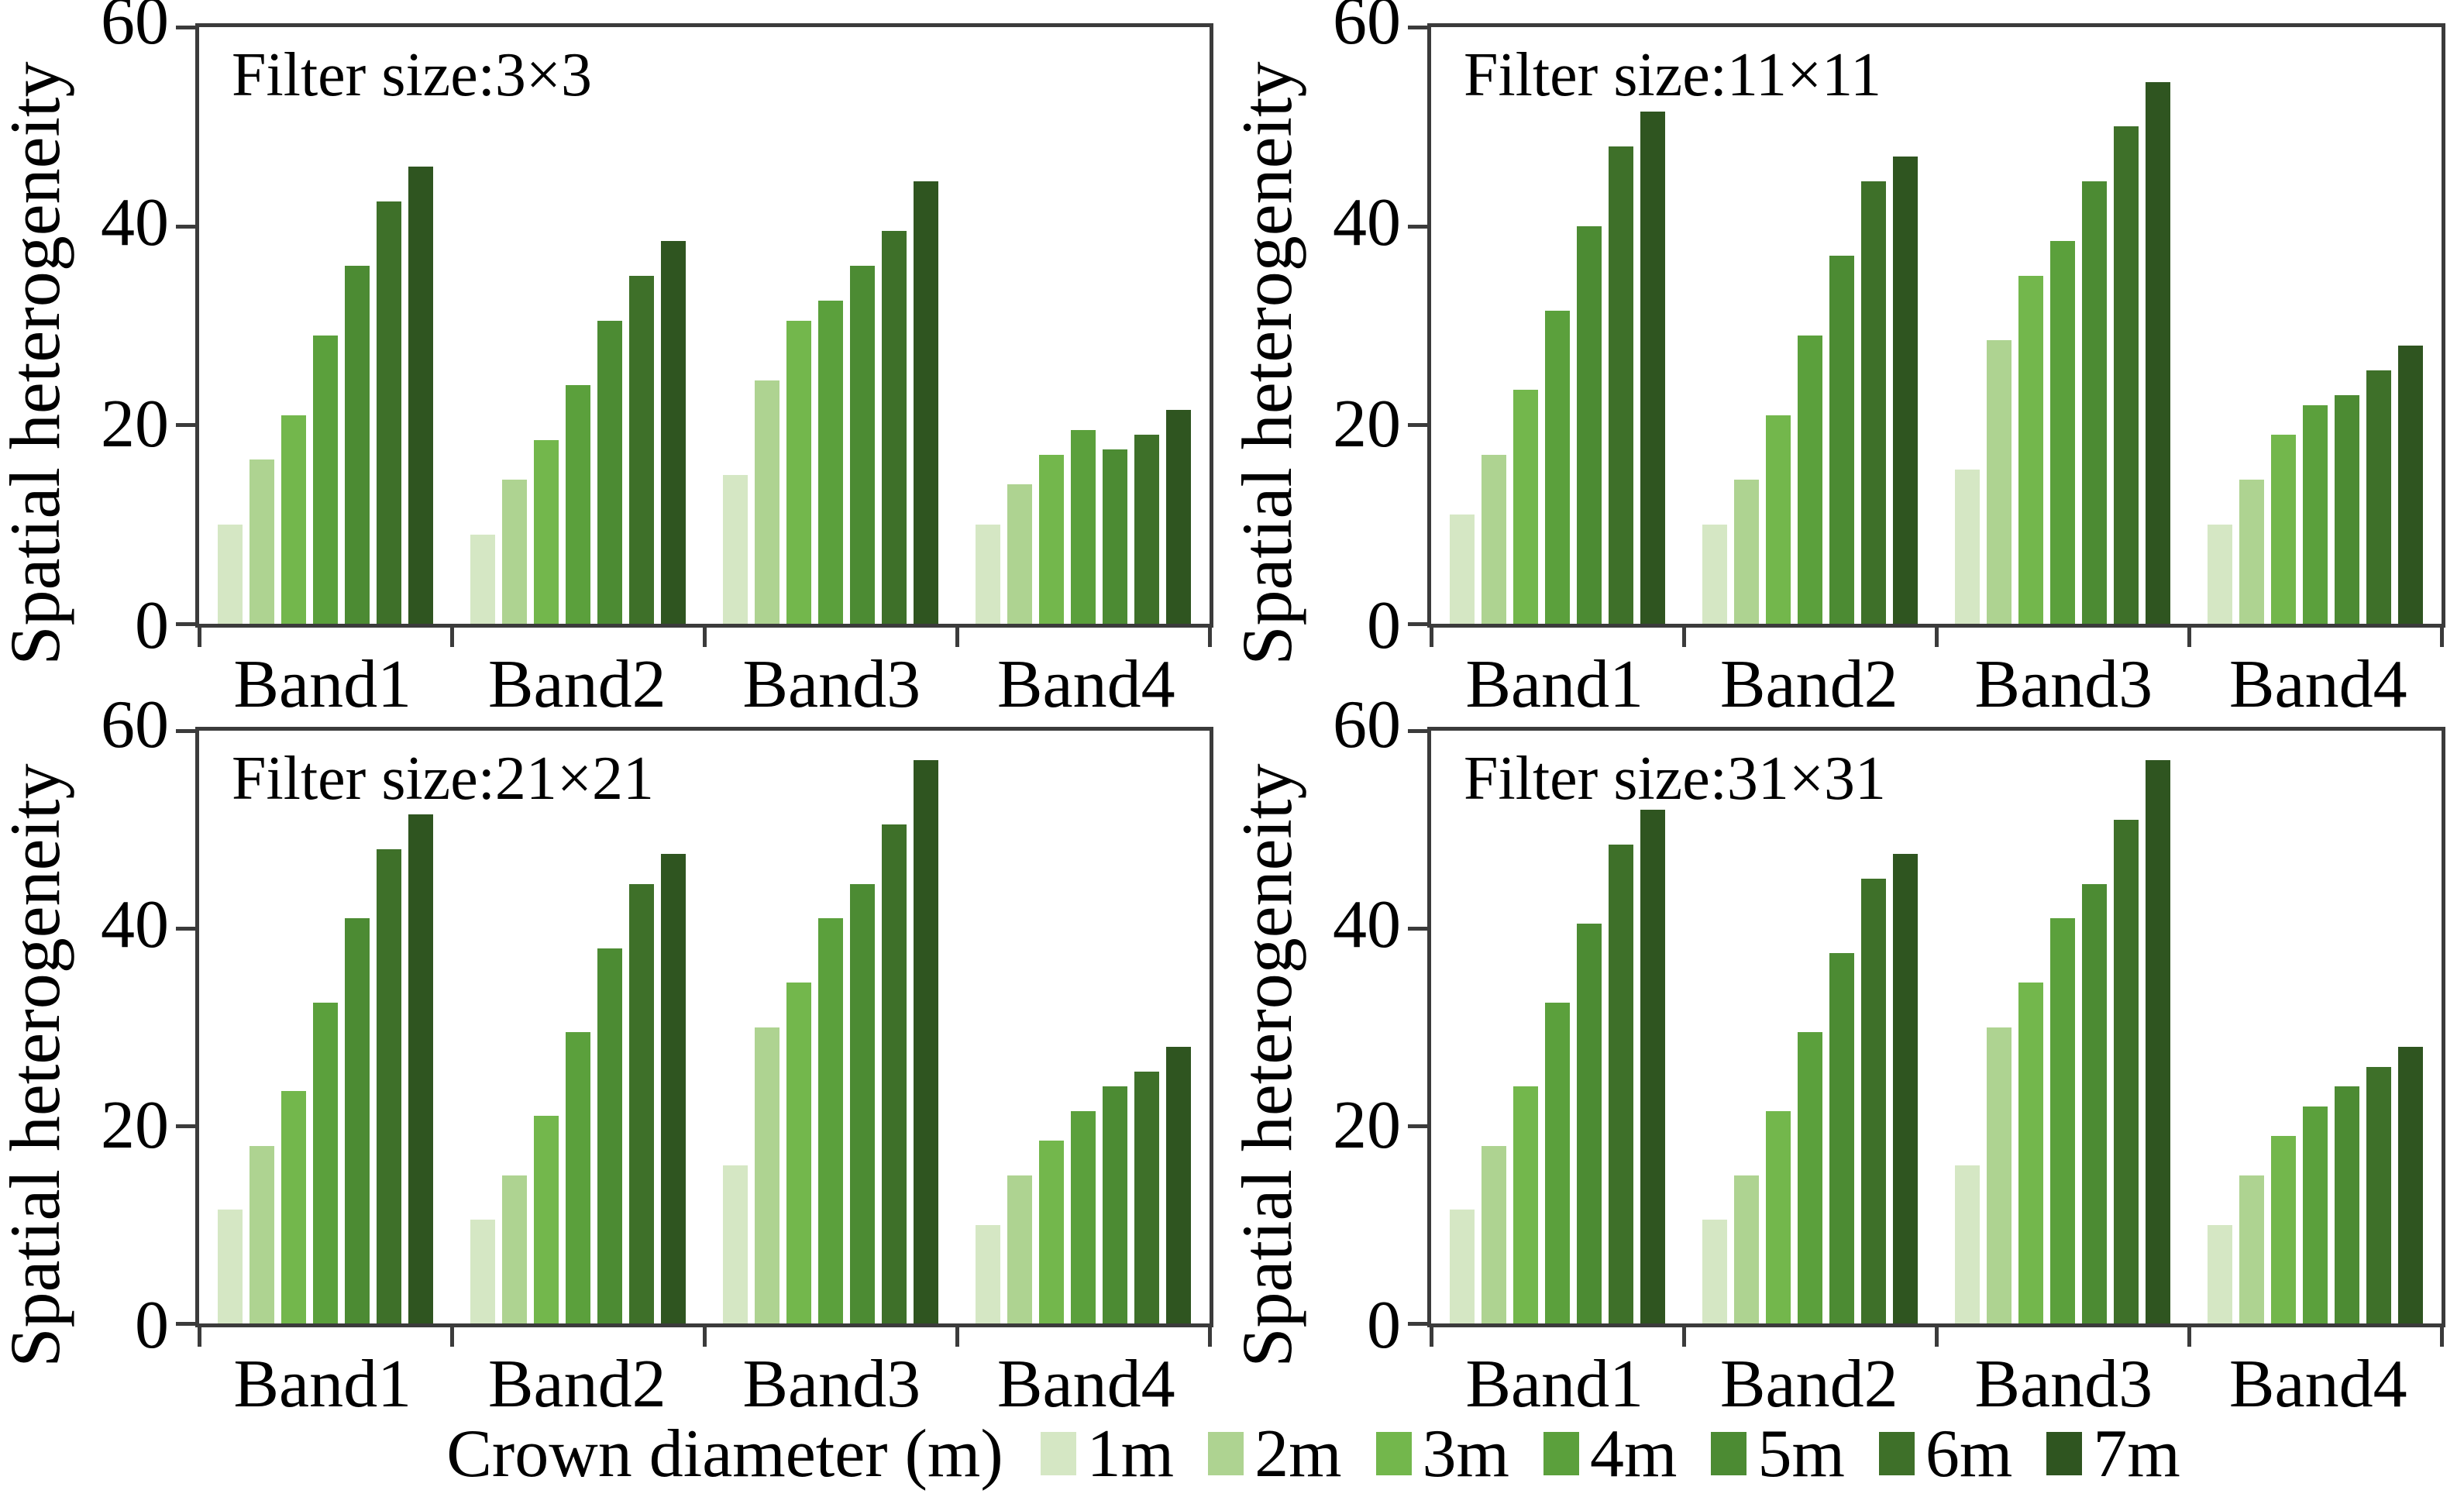 Image resolution: width=2464 pixels, height=1504 pixels. What do you see at coordinates (1801, 1454) in the screenshot?
I see `legend-label-5m: 5m` at bounding box center [1801, 1454].